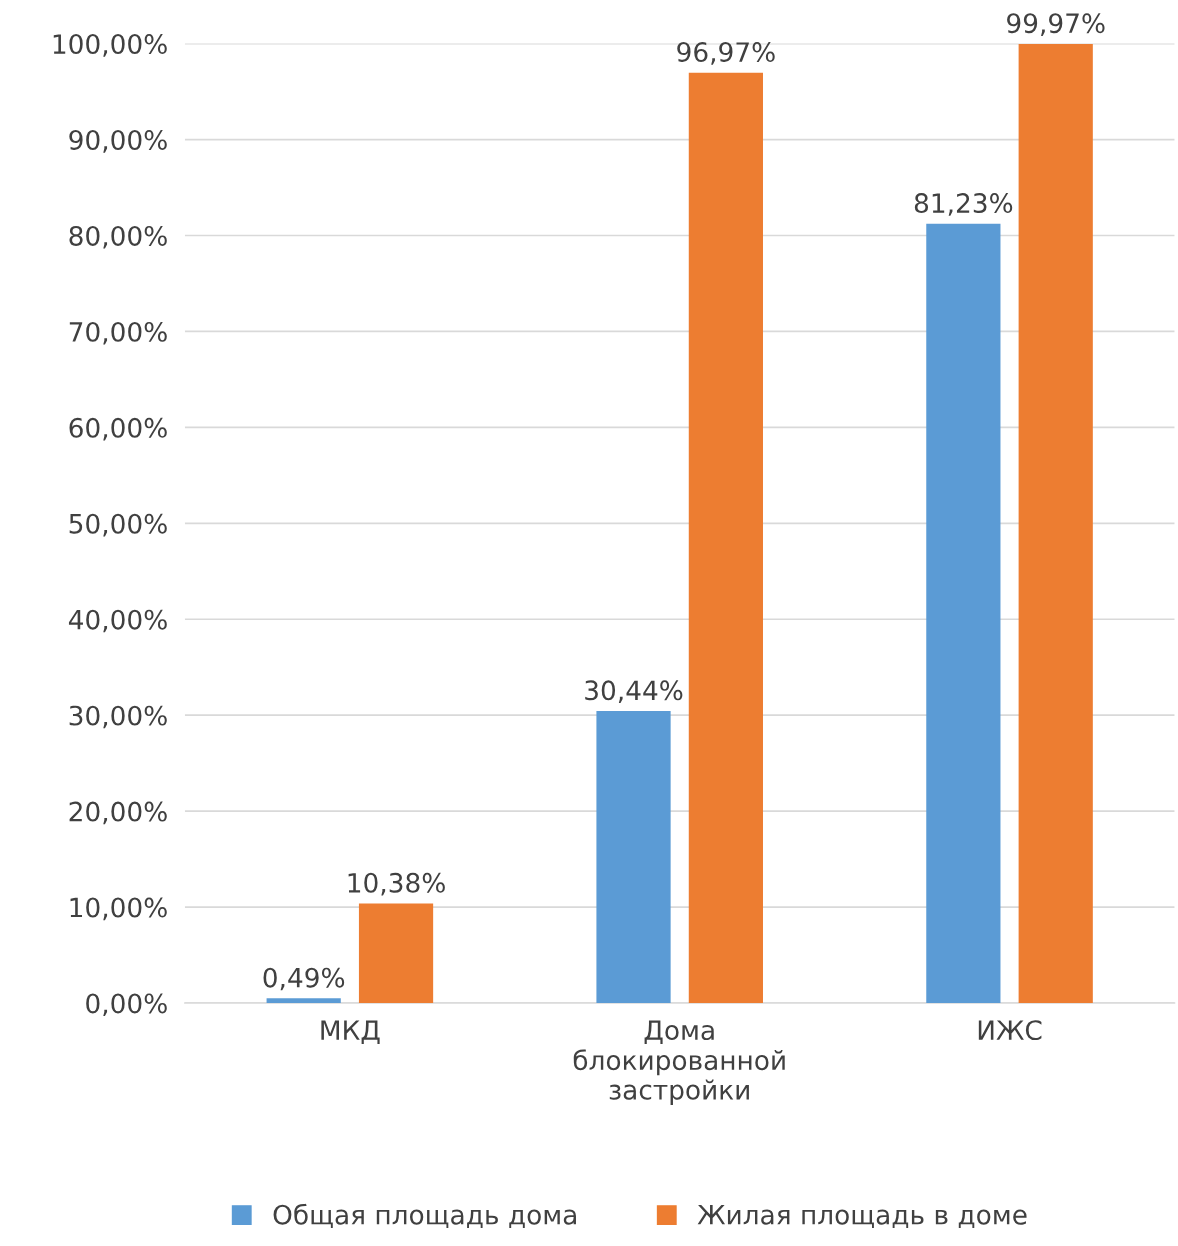 The width and height of the screenshot is (1178, 1246). What do you see at coordinates (118, 237) in the screenshot?
I see `y-tick-label: 80,00%` at bounding box center [118, 237].